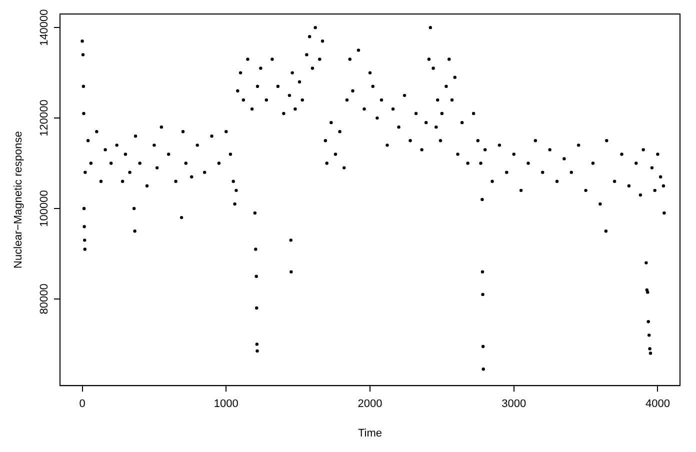 The width and height of the screenshot is (696, 452). I want to click on x-tick-label: 0, so click(82, 404).